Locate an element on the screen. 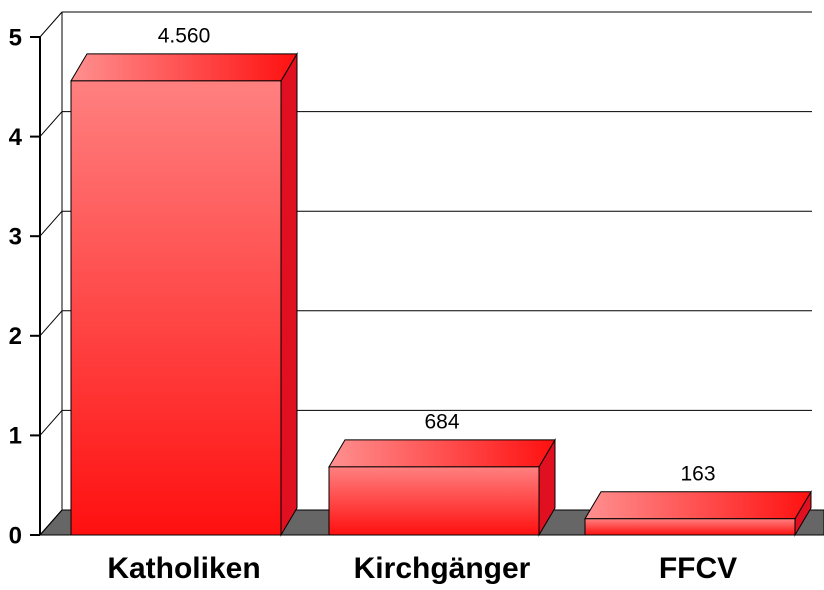 The width and height of the screenshot is (824, 590). bar-side is located at coordinates (289, 294).